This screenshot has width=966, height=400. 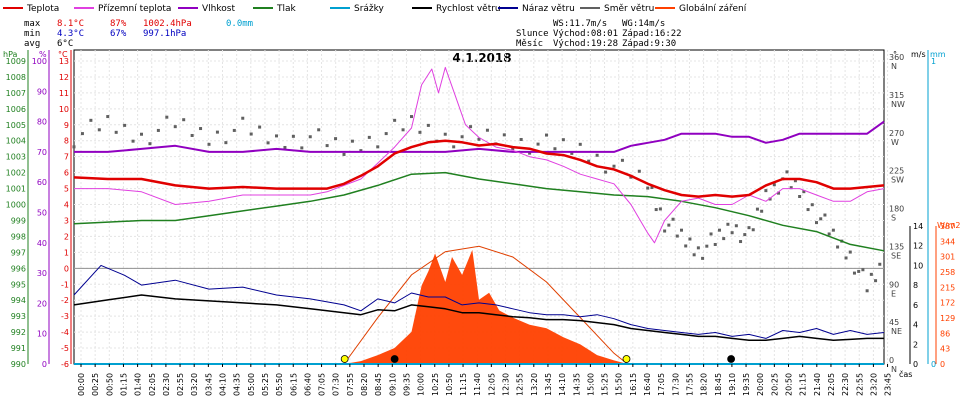 What do you see at coordinates (63, 54) in the screenshot?
I see `degc-unit: °C` at bounding box center [63, 54].